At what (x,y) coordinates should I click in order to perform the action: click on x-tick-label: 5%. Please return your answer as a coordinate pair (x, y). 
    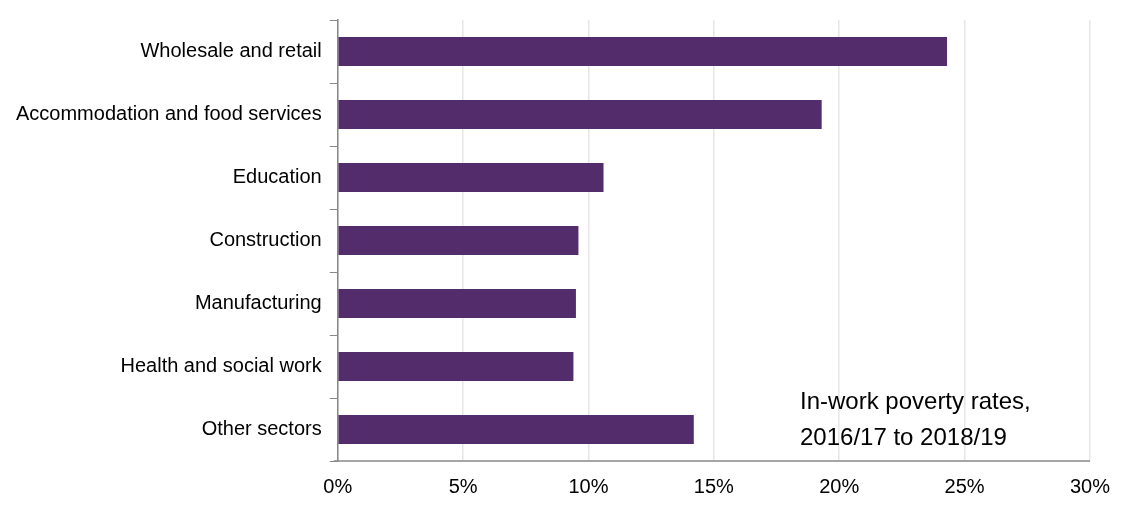
    Looking at the image, I should click on (463, 485).